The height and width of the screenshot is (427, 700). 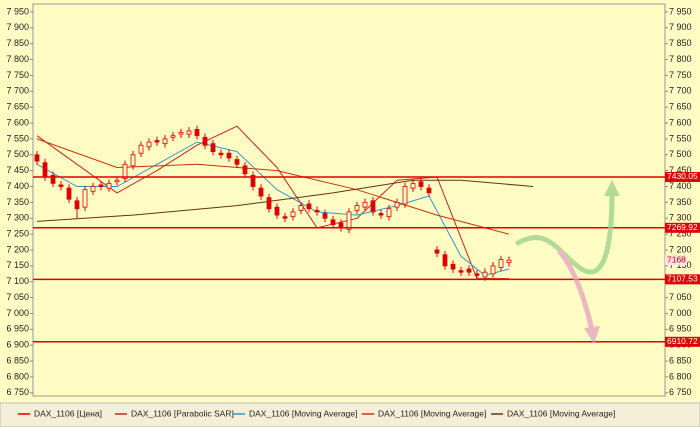 What do you see at coordinates (680, 233) in the screenshot?
I see `y2-tick-label: 7 250` at bounding box center [680, 233].